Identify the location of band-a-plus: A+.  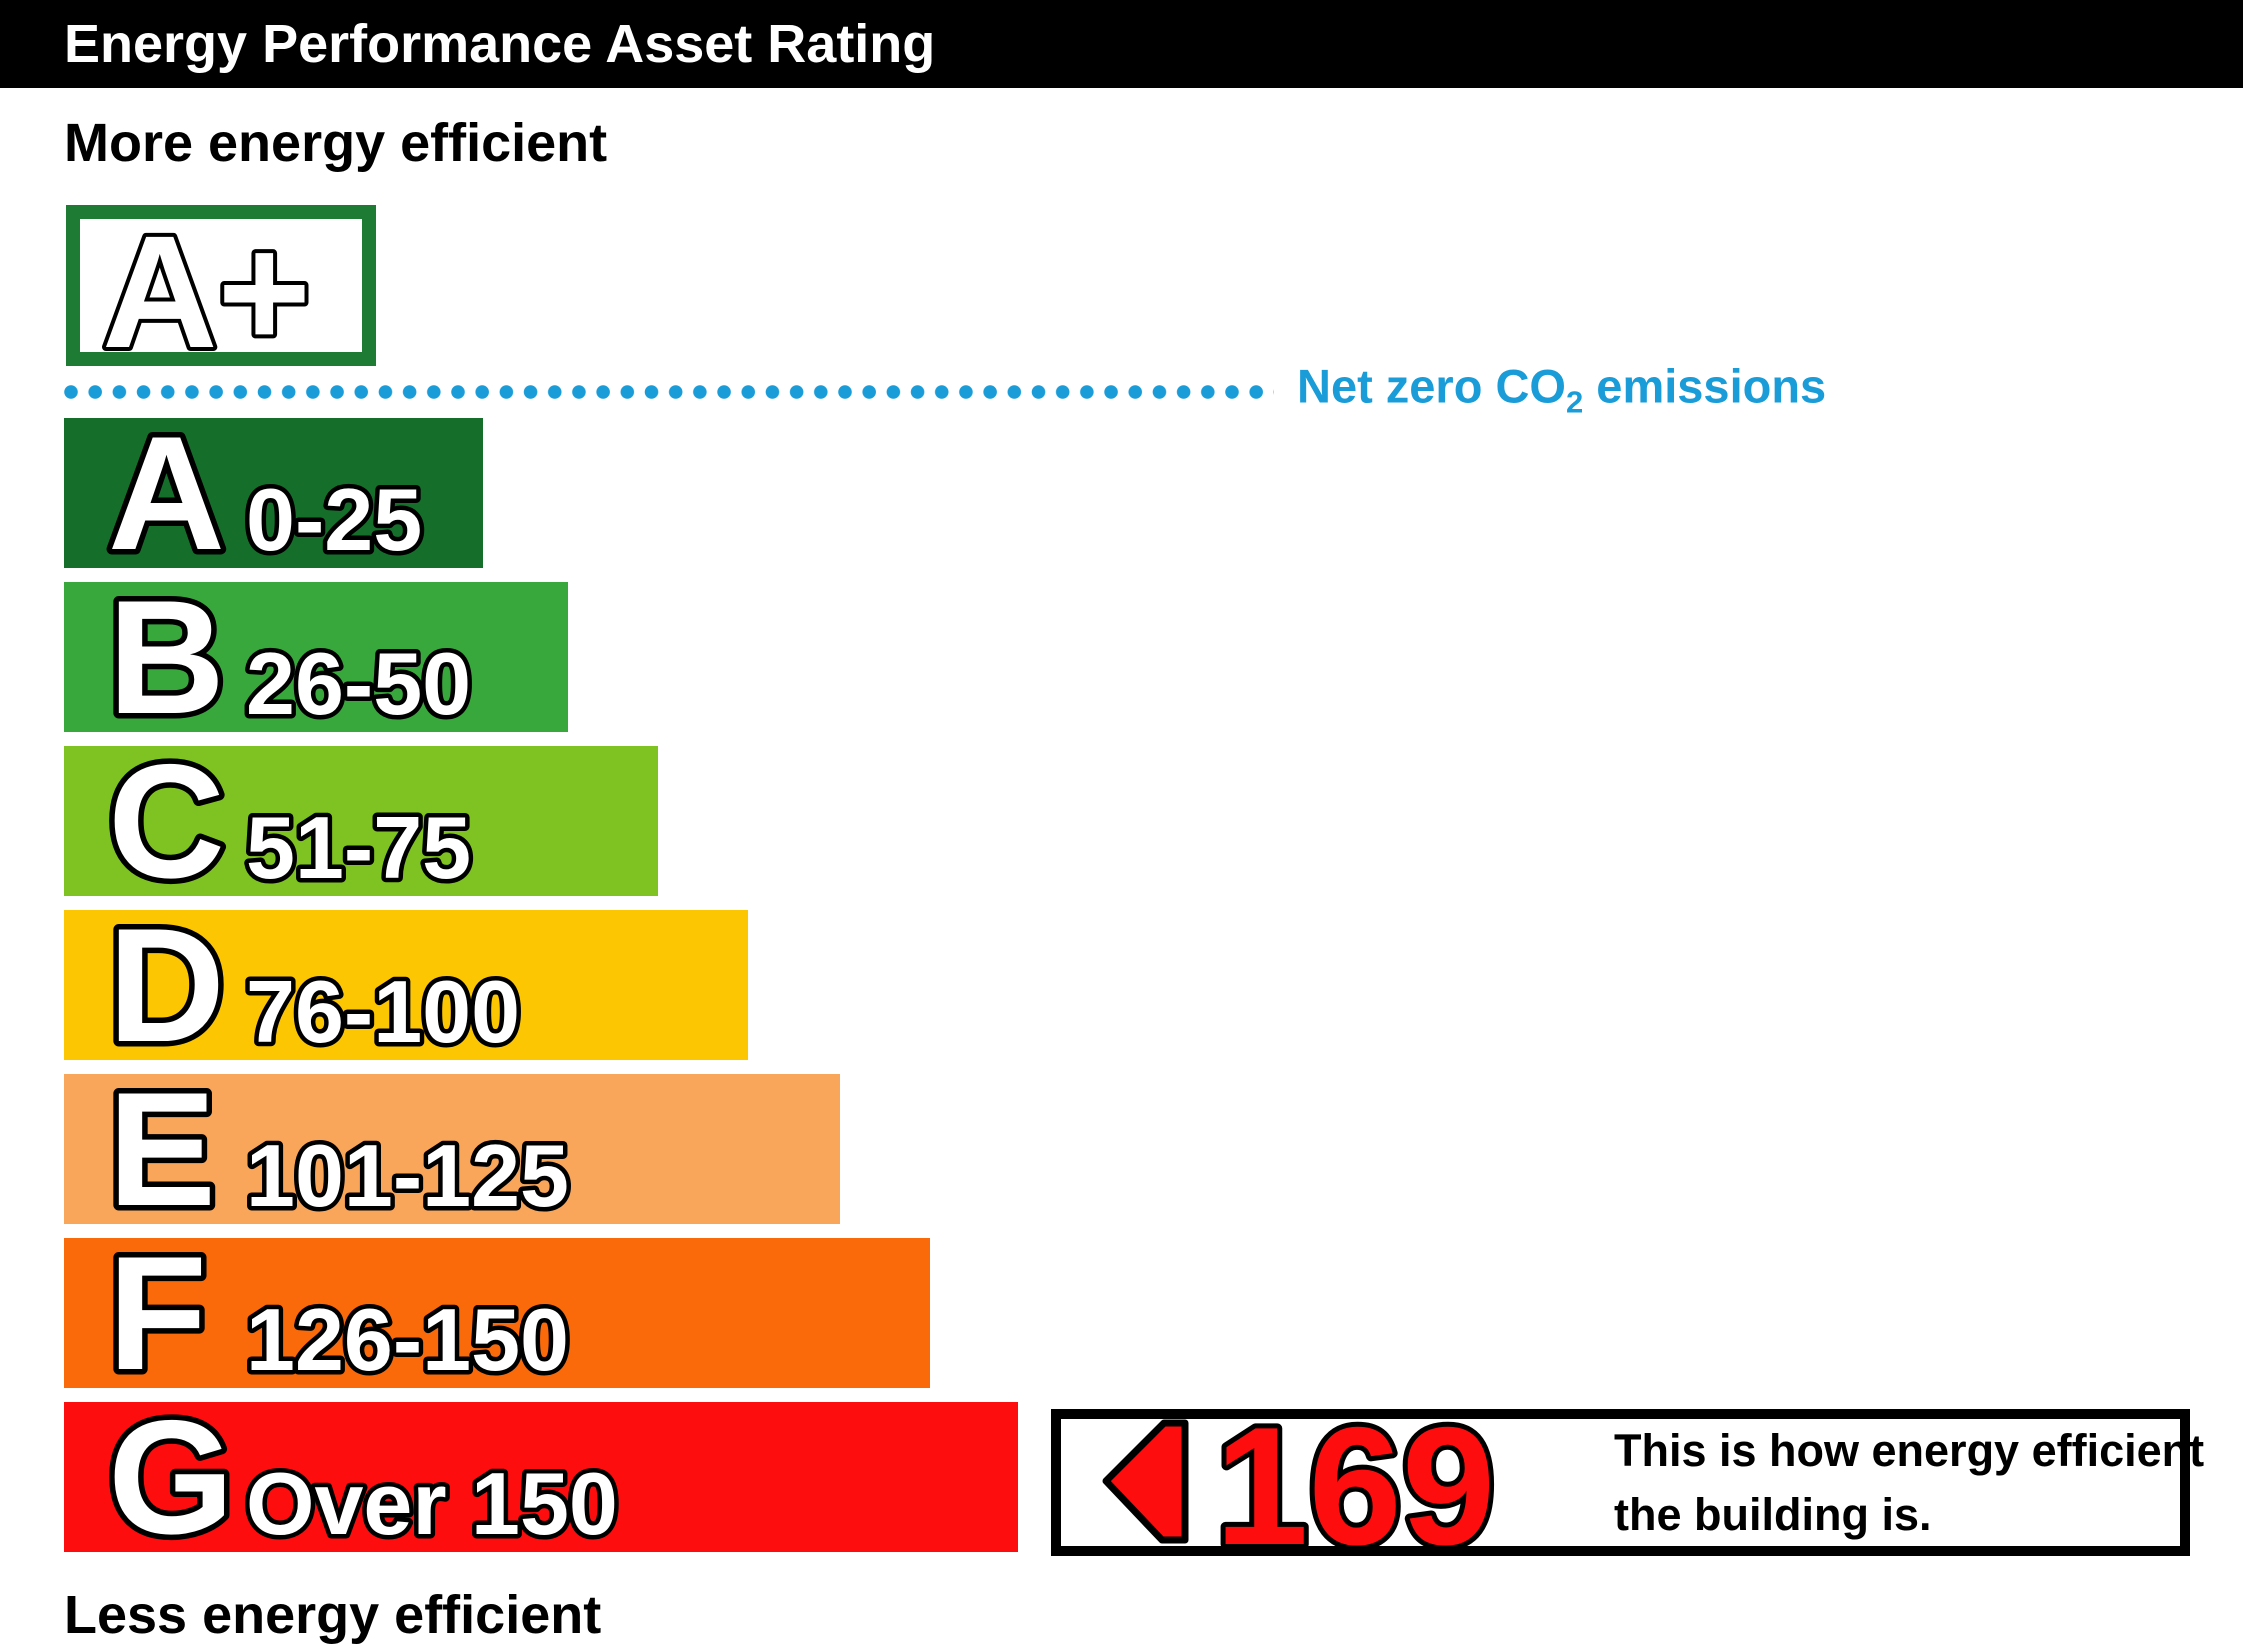
(221, 285).